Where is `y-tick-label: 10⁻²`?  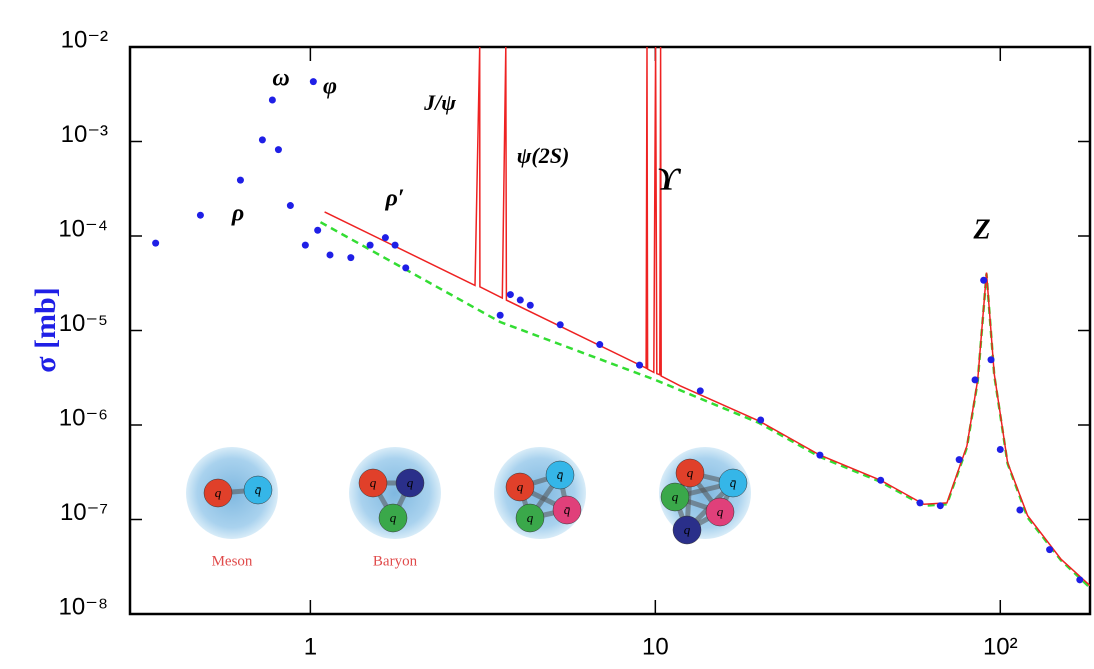 y-tick-label: 10⁻² is located at coordinates (84, 39).